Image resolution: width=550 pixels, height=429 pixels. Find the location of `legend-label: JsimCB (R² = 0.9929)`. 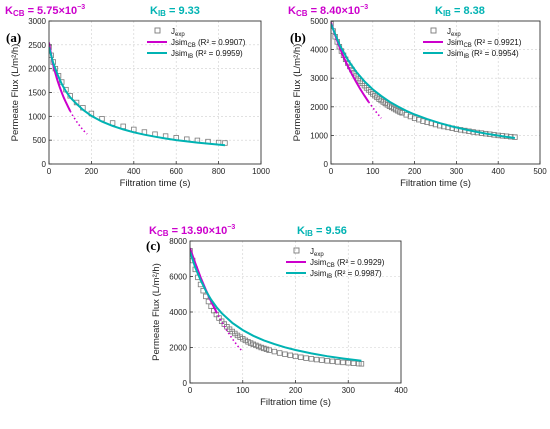

legend-label: JsimCB (R² = 0.9929) is located at coordinates (347, 263).